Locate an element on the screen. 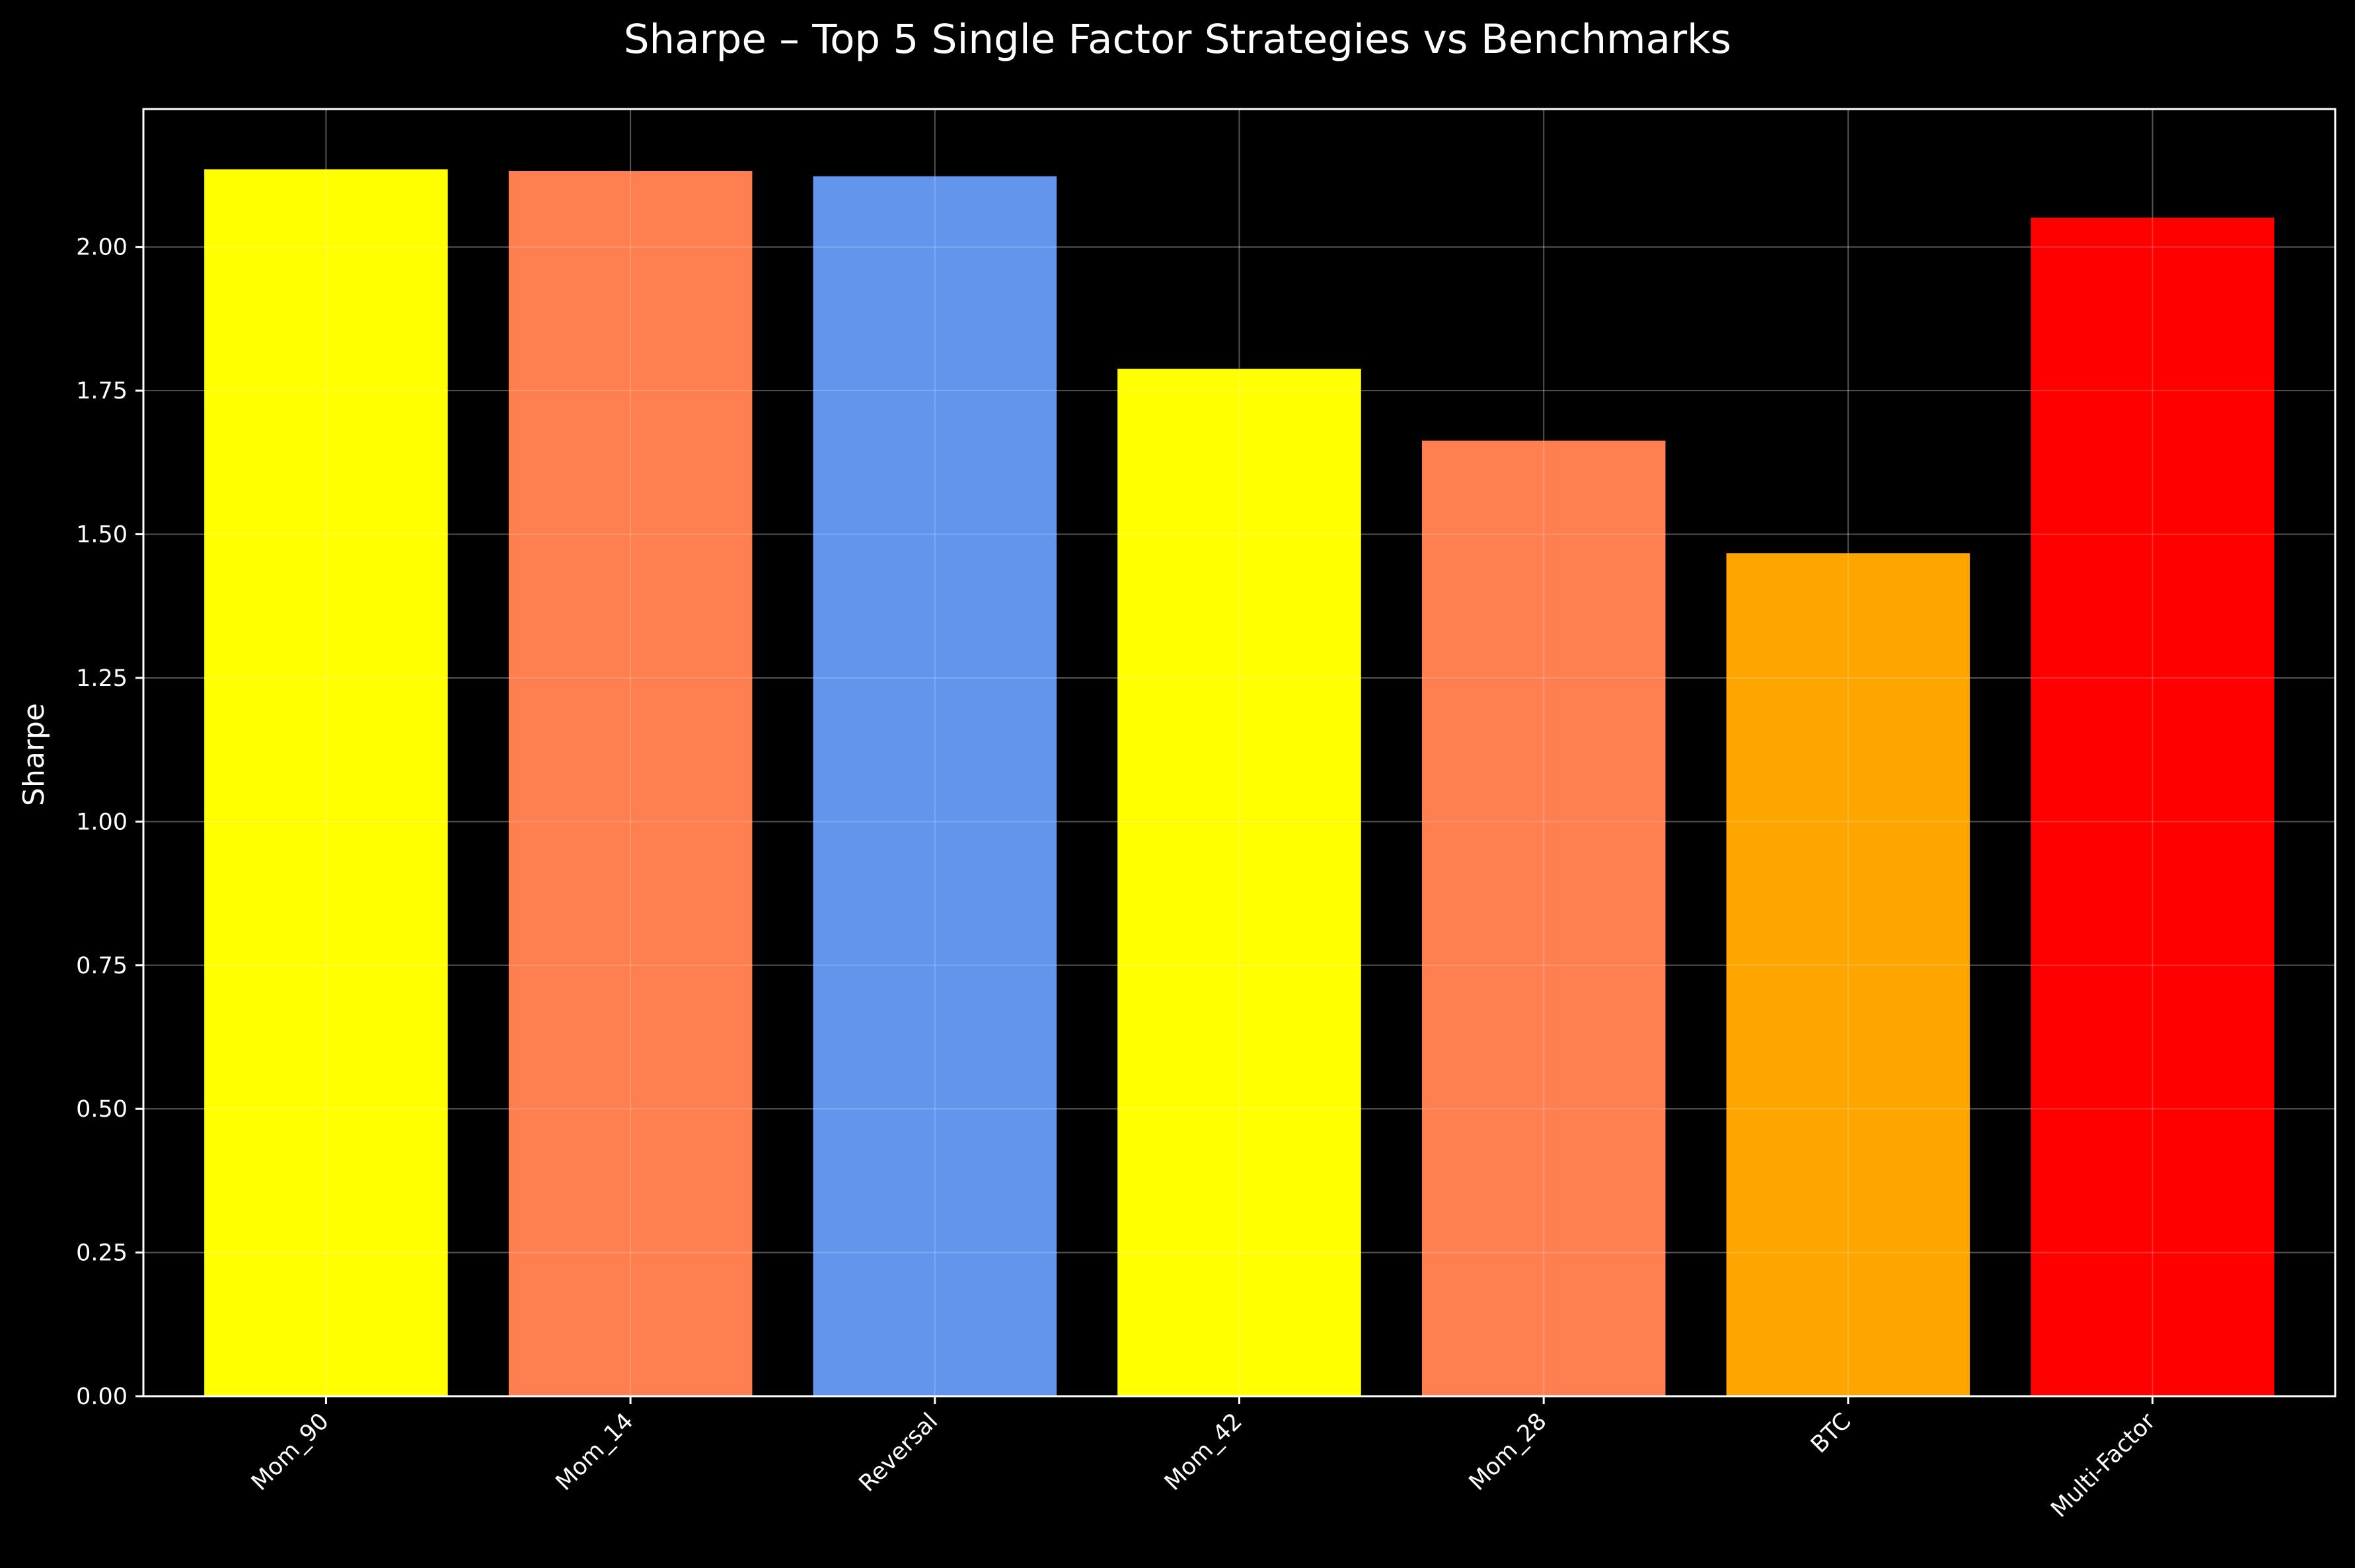 Image resolution: width=2355 pixels, height=1568 pixels. bar-btc is located at coordinates (1848, 975).